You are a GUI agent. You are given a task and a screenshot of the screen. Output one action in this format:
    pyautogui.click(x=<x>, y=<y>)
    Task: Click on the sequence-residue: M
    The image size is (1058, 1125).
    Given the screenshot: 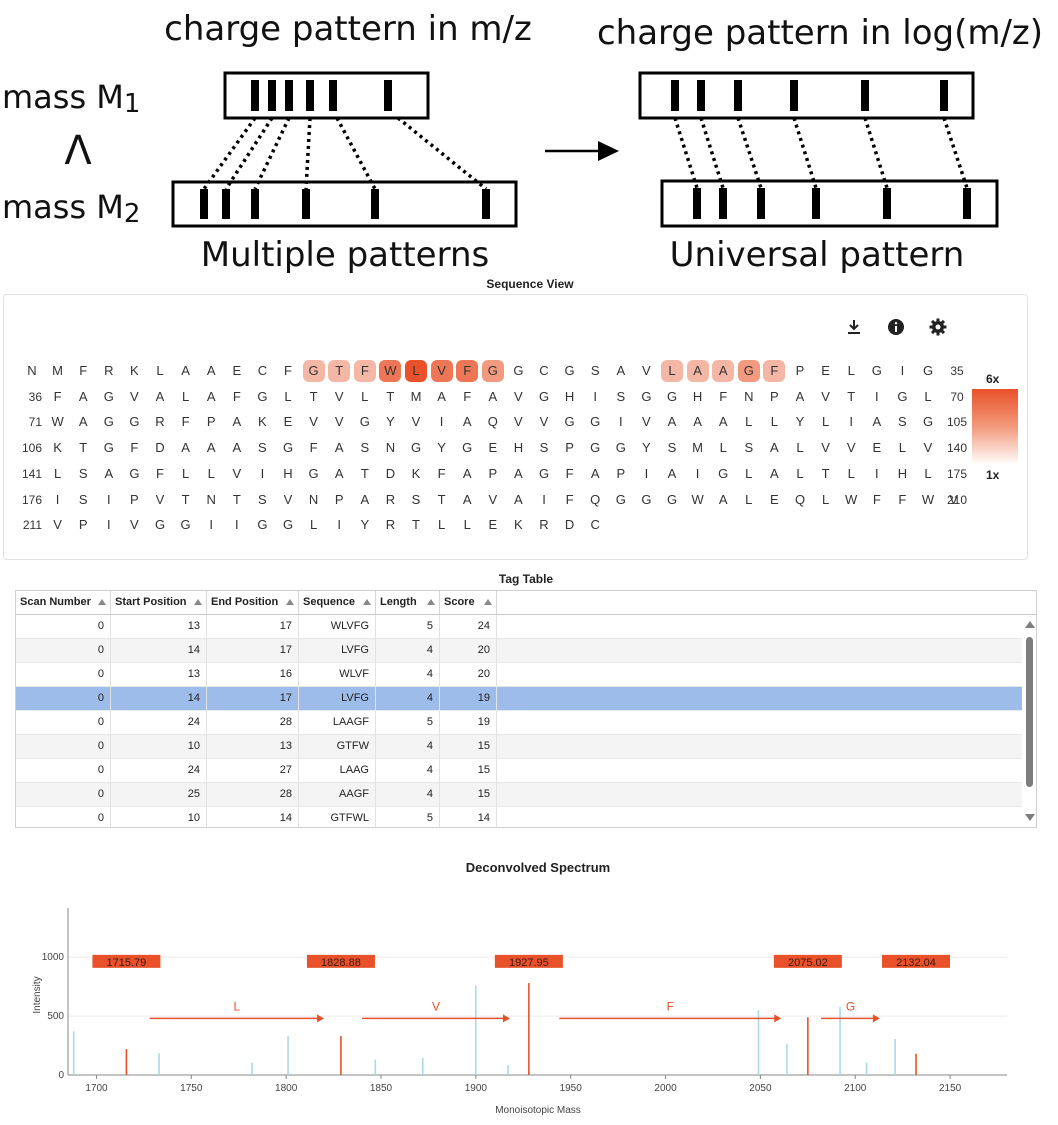 What is the action you would take?
    pyautogui.click(x=698, y=448)
    